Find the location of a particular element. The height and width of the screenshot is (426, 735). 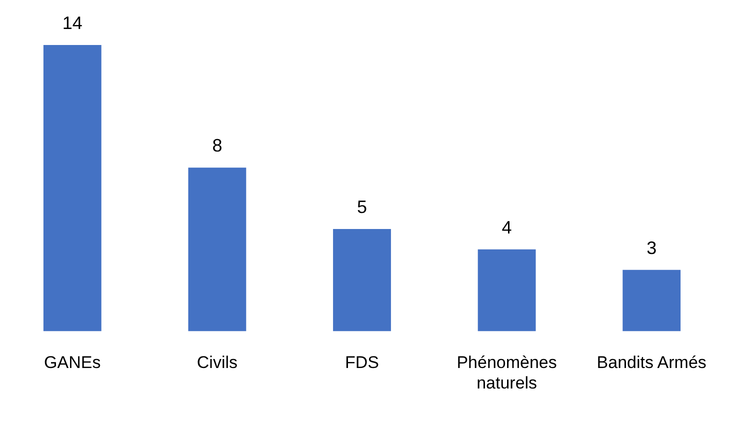

data-label: 5 is located at coordinates (362, 206).